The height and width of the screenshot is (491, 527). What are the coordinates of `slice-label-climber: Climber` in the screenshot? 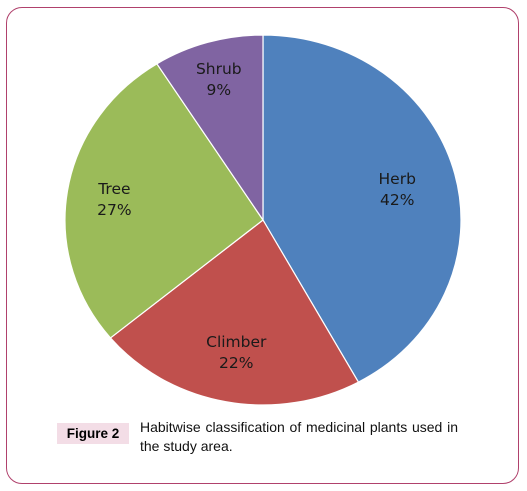 It's located at (236, 342).